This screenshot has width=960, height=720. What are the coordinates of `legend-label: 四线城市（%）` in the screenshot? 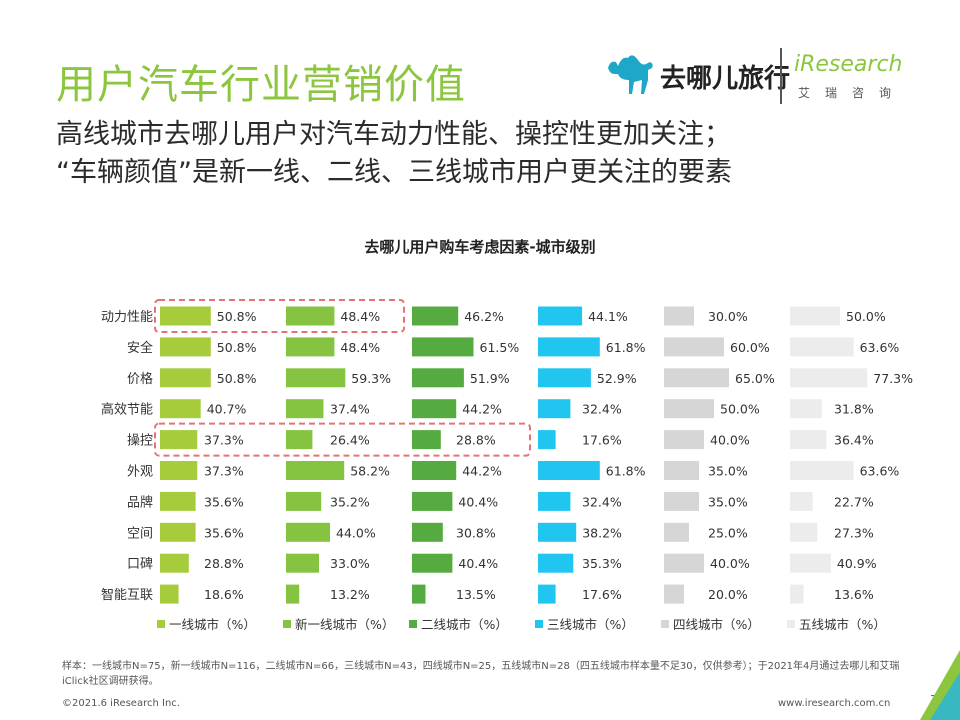 It's located at (716, 624).